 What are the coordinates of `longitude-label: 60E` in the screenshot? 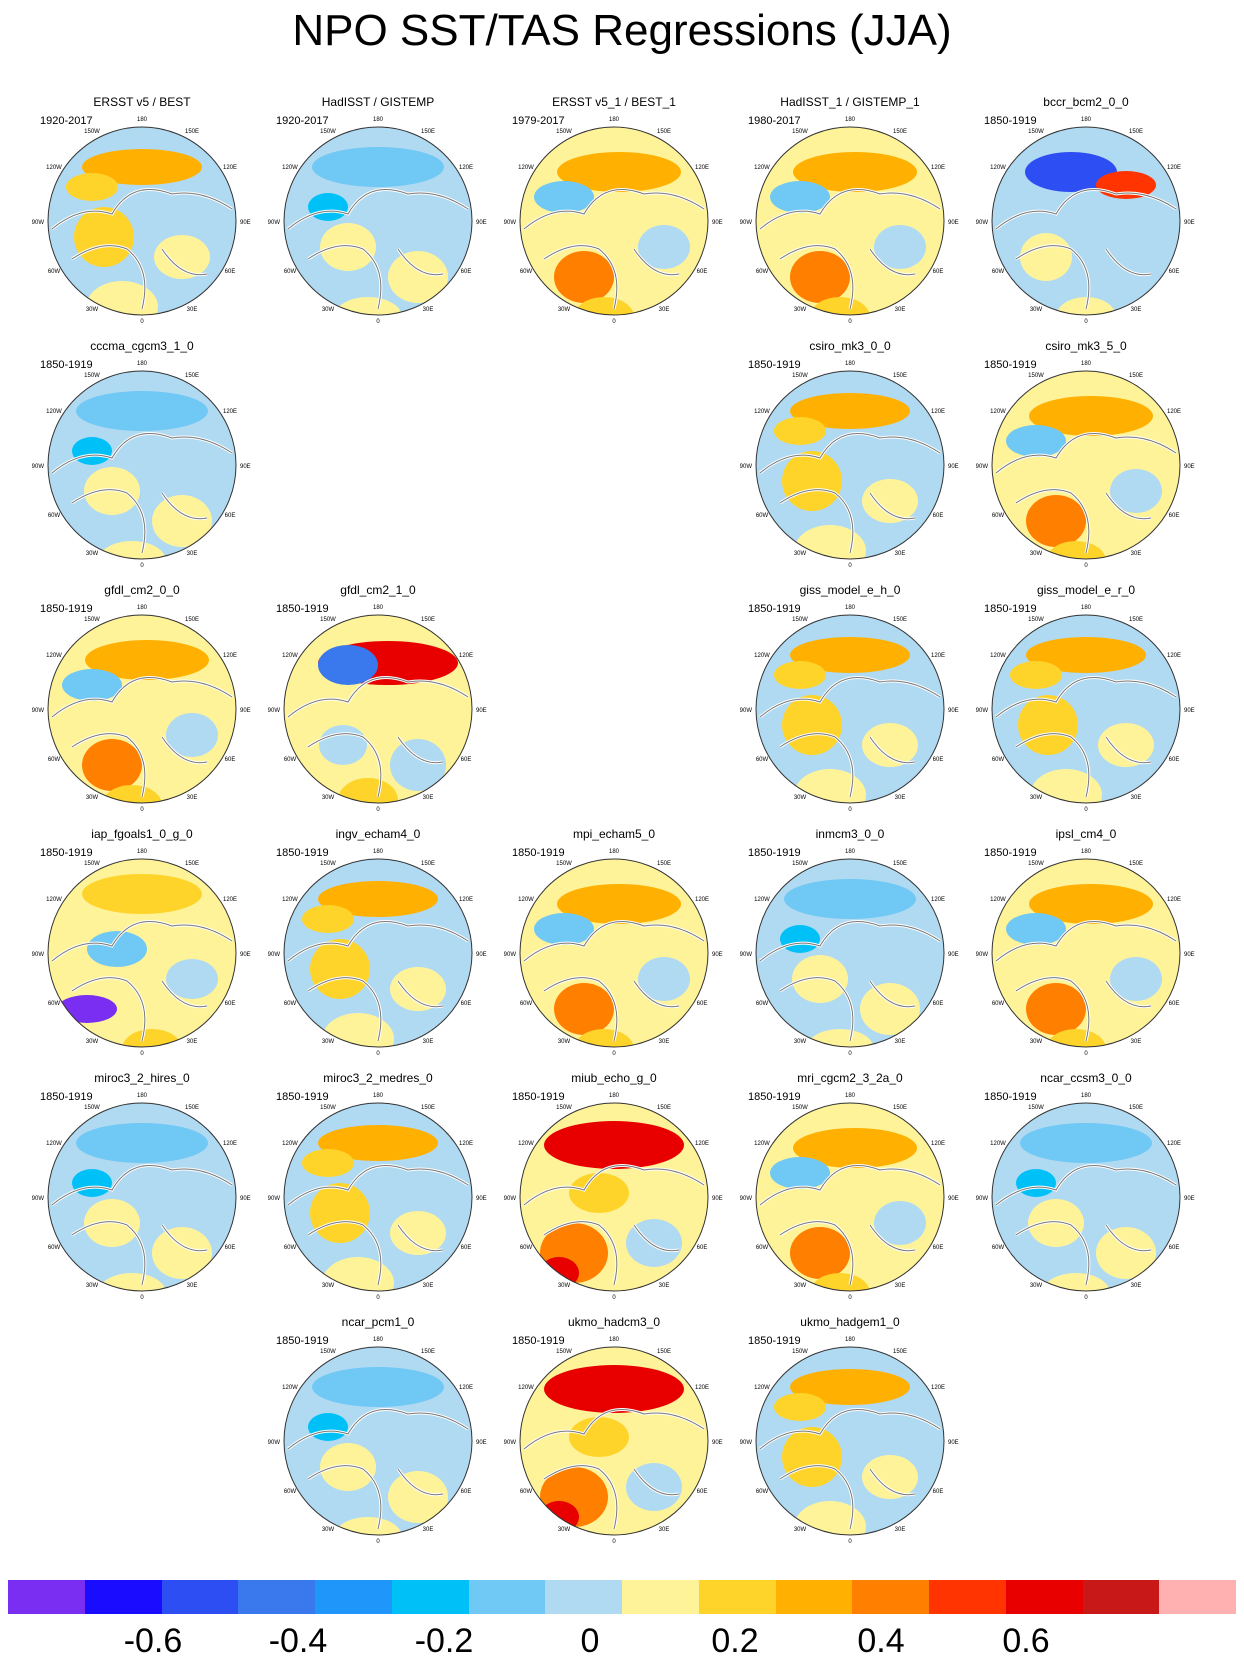 It's located at (230, 272).